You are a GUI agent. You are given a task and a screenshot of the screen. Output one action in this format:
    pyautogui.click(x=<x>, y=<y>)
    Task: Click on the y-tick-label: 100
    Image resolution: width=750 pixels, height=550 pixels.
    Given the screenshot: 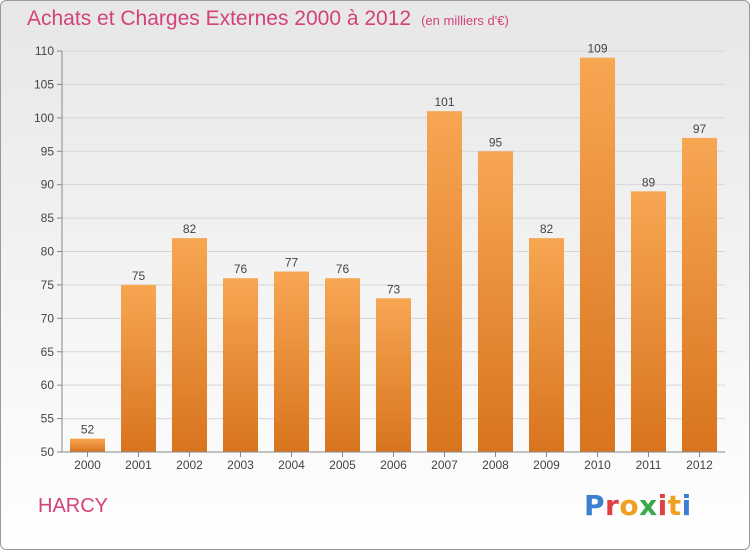 What is the action you would take?
    pyautogui.click(x=44, y=118)
    